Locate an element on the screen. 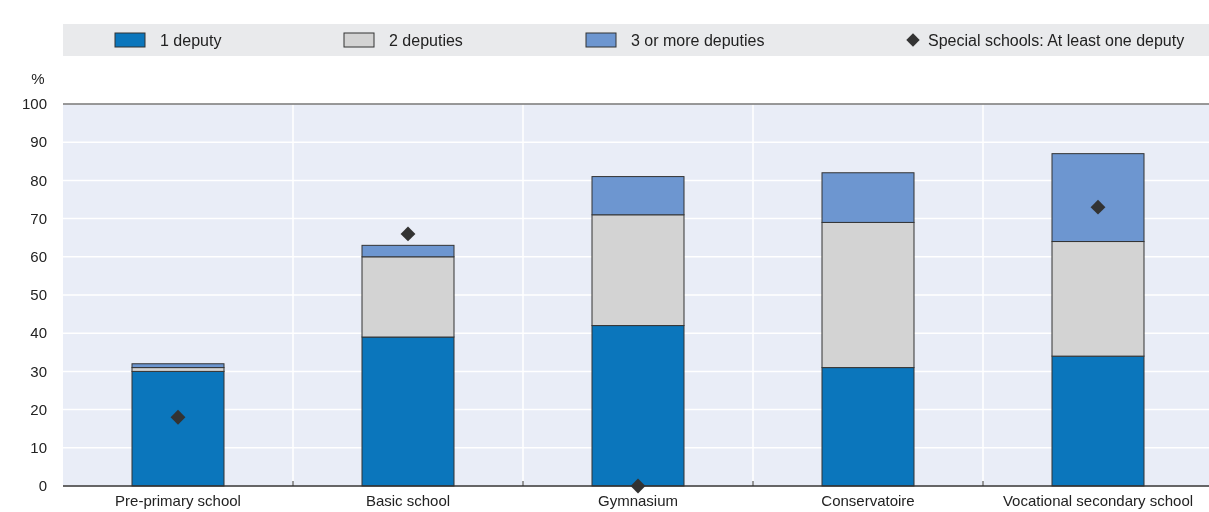  x-tick-label: Gymnasium is located at coordinates (638, 500).